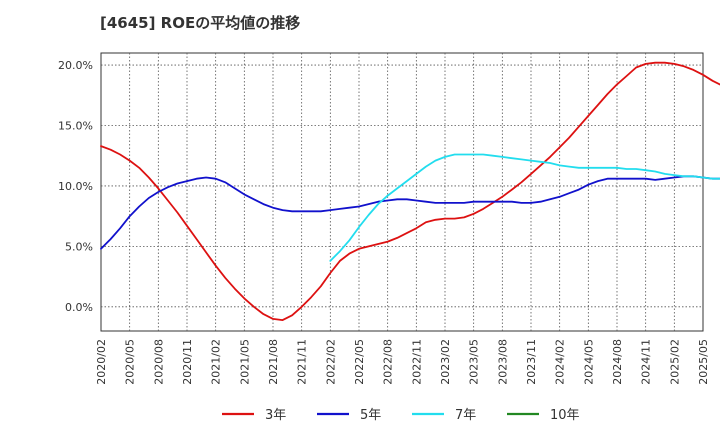 The image size is (720, 440). What do you see at coordinates (401, 415) in the screenshot?
I see `legend: 3年 5年 7年 10年` at bounding box center [401, 415].